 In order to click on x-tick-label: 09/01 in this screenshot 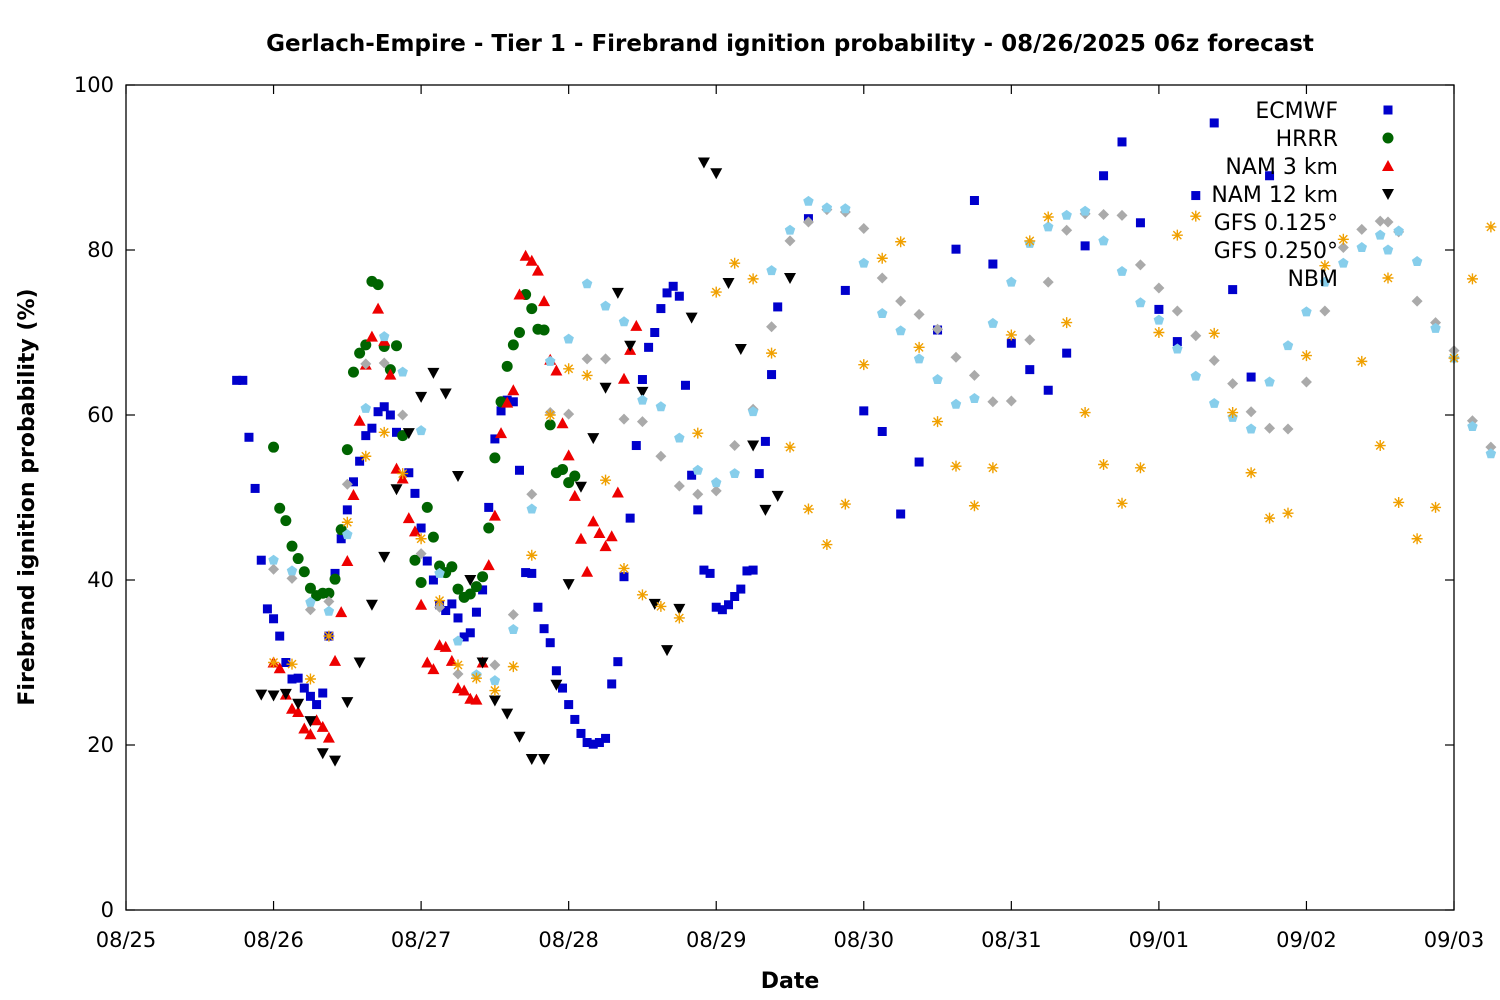, I will do `click(1159, 940)`.